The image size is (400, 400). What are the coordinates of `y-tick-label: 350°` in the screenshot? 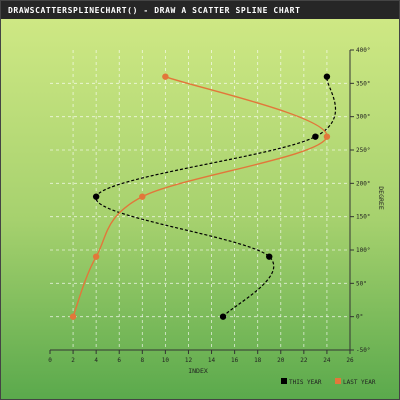 It's located at (363, 83).